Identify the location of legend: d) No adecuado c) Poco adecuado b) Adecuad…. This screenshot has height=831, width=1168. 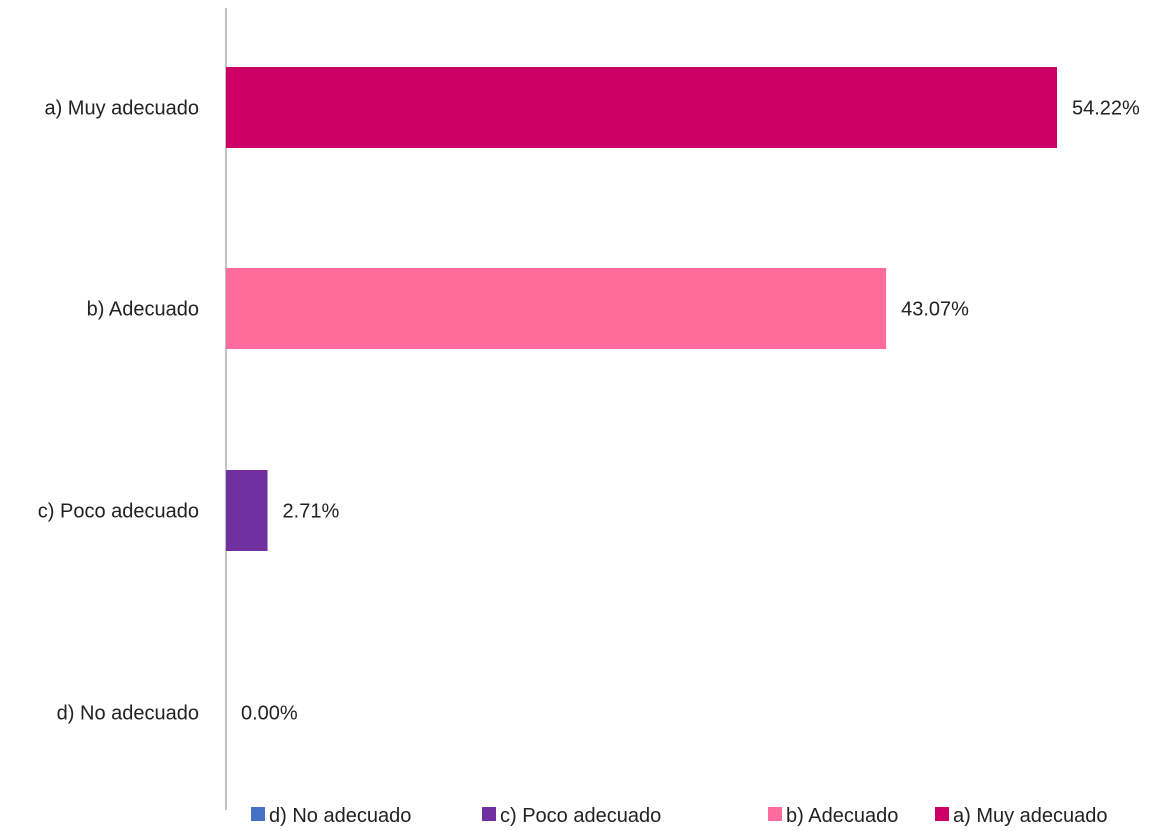
(679, 816).